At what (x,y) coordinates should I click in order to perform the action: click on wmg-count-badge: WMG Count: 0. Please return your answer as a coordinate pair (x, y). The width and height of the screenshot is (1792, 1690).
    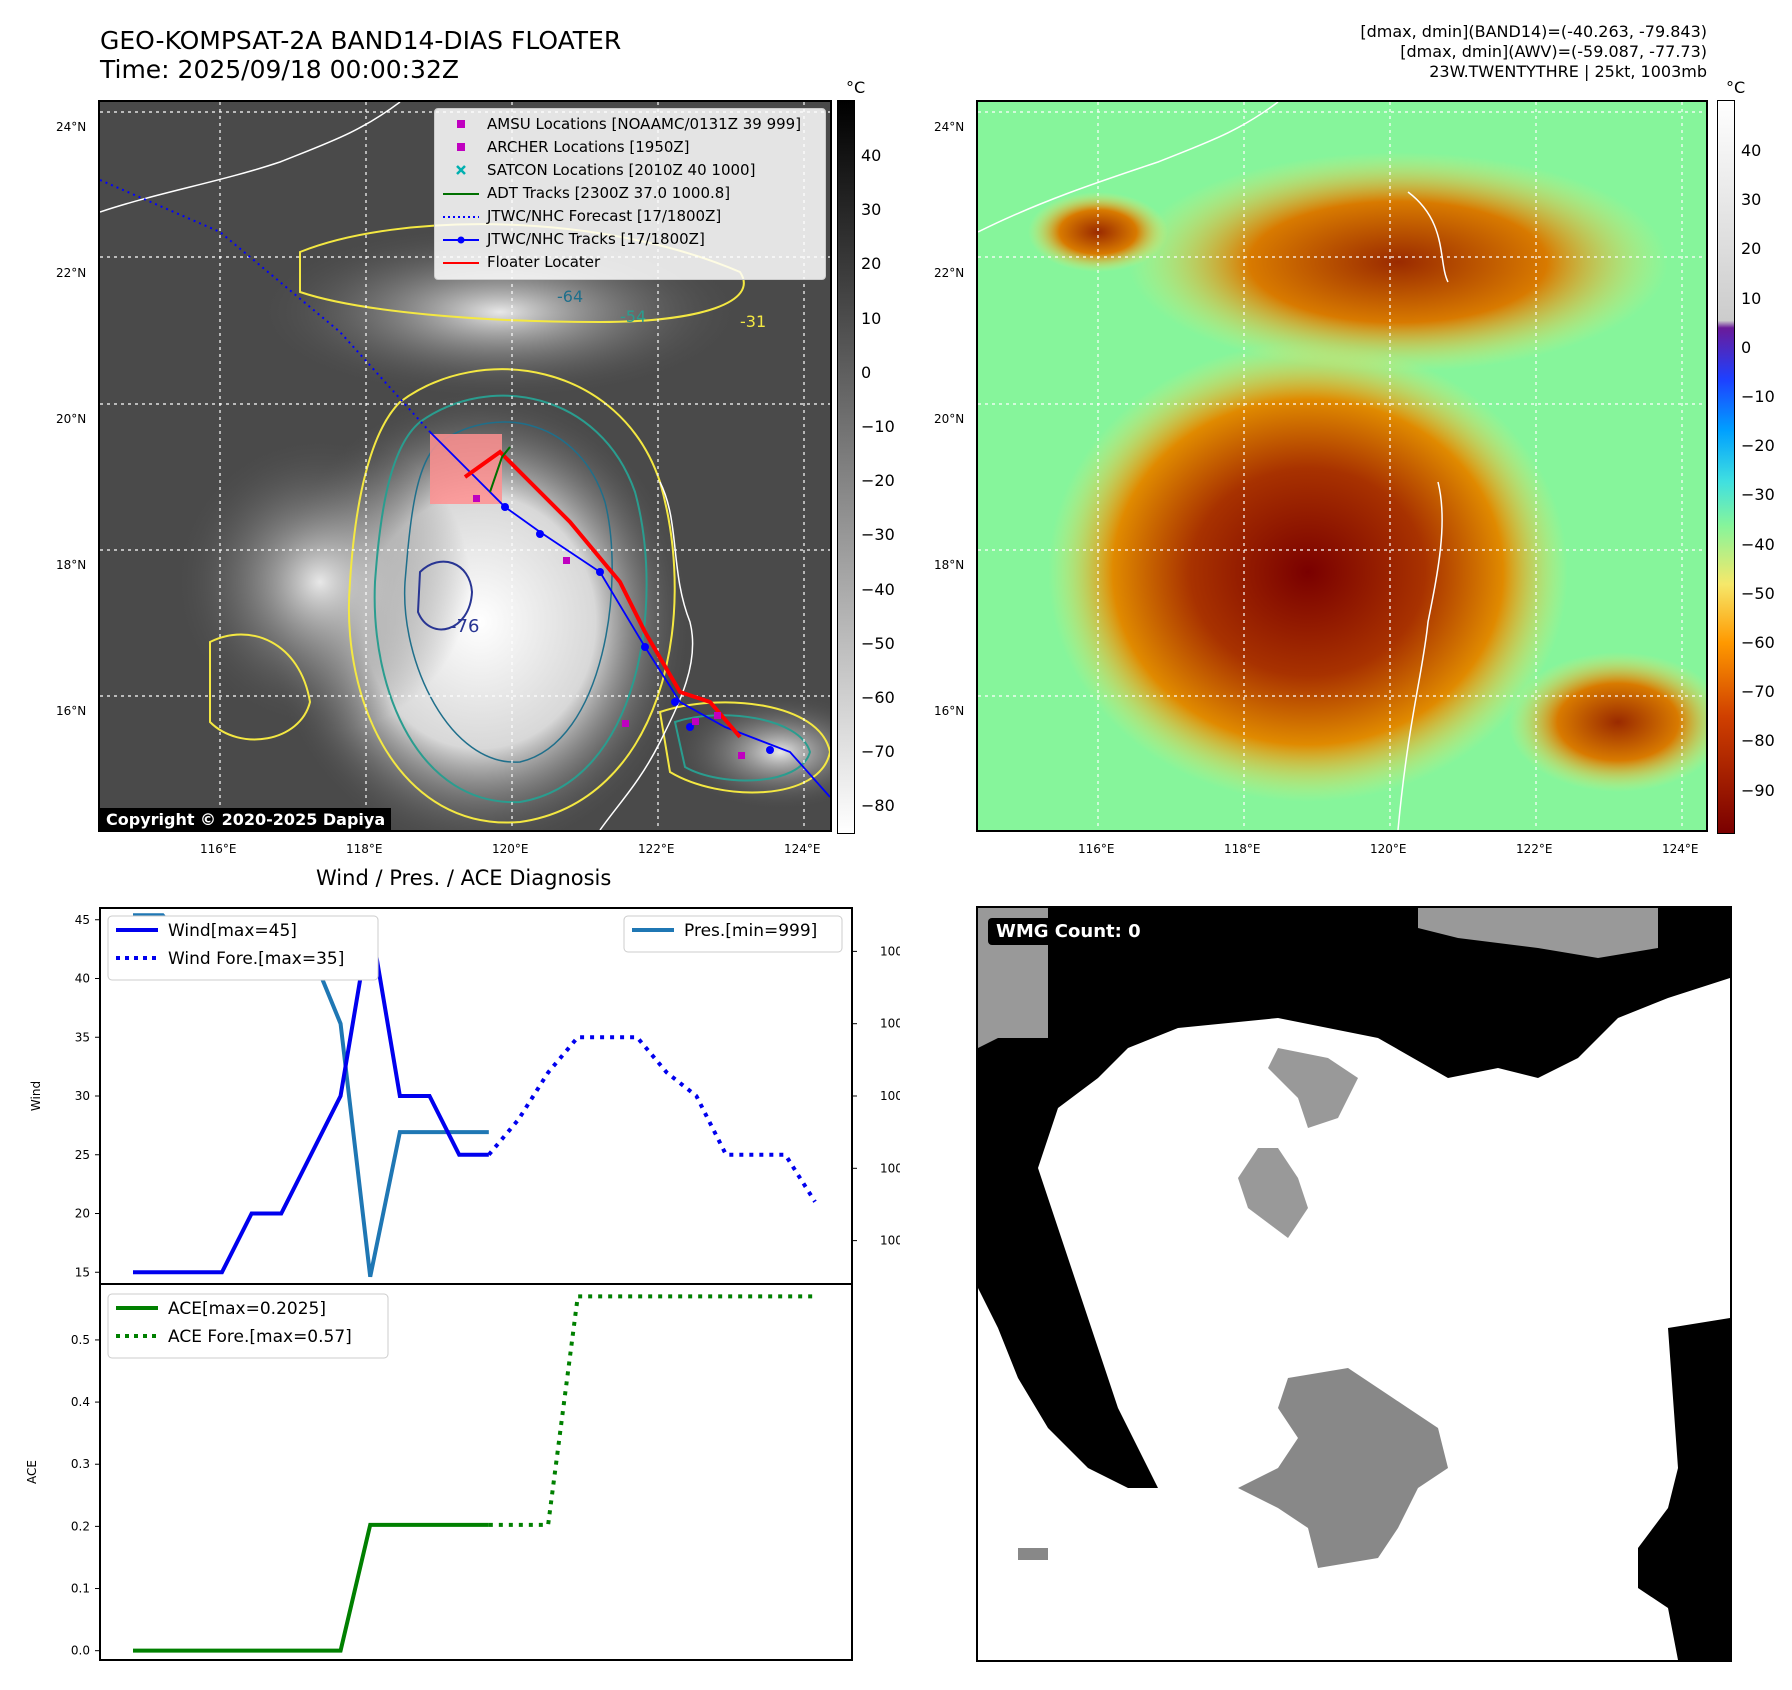
    Looking at the image, I should click on (1068, 931).